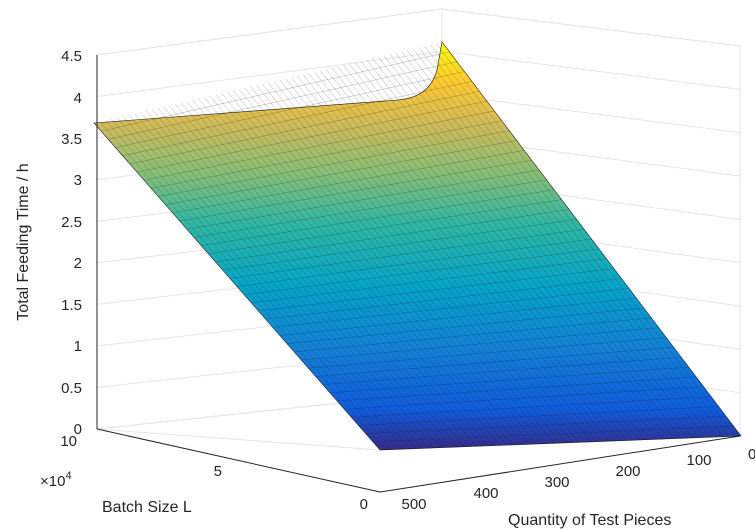 The image size is (755, 531). I want to click on z-tick-label: 2, so click(78, 263).